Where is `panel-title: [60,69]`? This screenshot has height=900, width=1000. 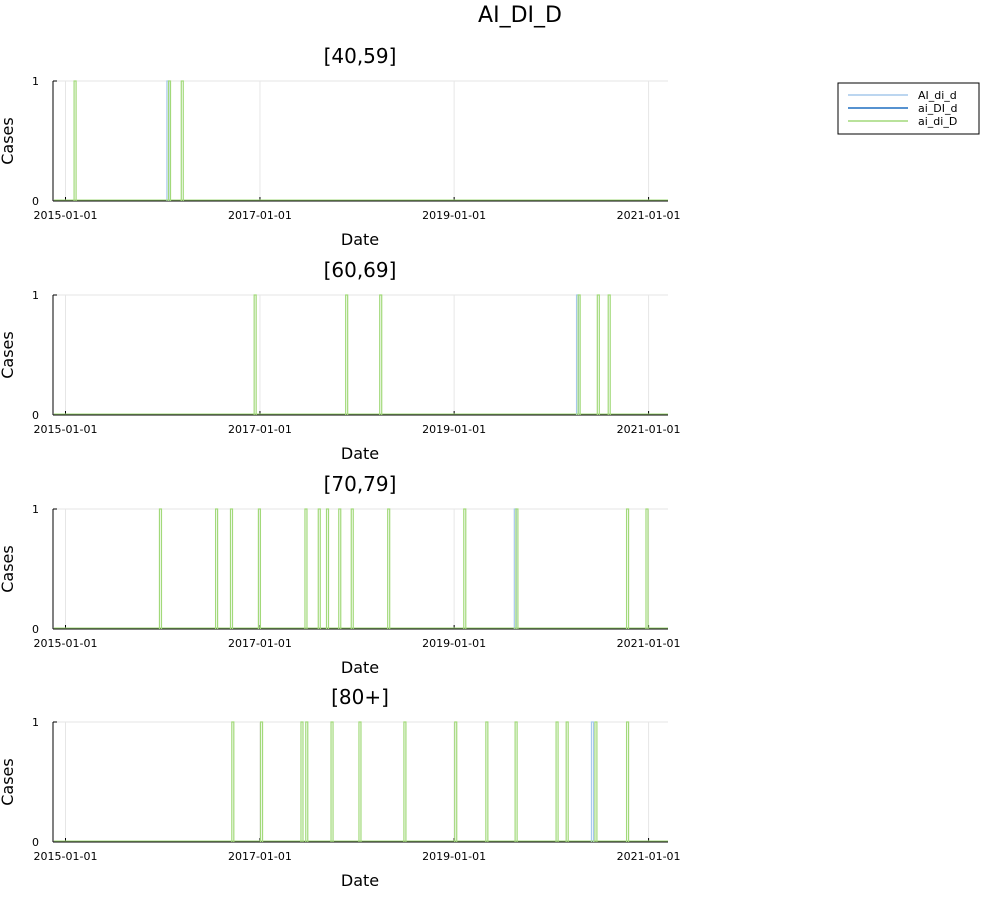 panel-title: [60,69] is located at coordinates (360, 270).